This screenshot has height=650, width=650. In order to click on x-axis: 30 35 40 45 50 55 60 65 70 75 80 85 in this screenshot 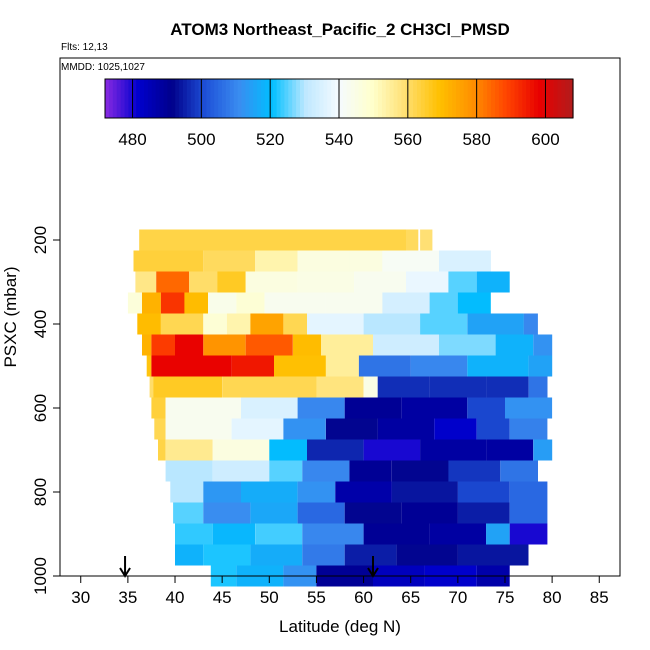, I will do `click(340, 591)`.